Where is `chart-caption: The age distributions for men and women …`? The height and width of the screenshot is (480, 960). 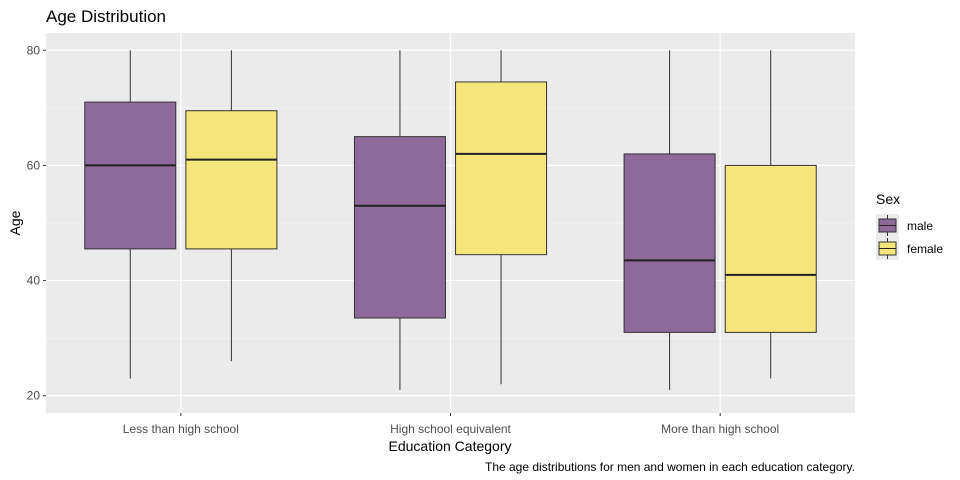 chart-caption: The age distributions for men and women … is located at coordinates (670, 467).